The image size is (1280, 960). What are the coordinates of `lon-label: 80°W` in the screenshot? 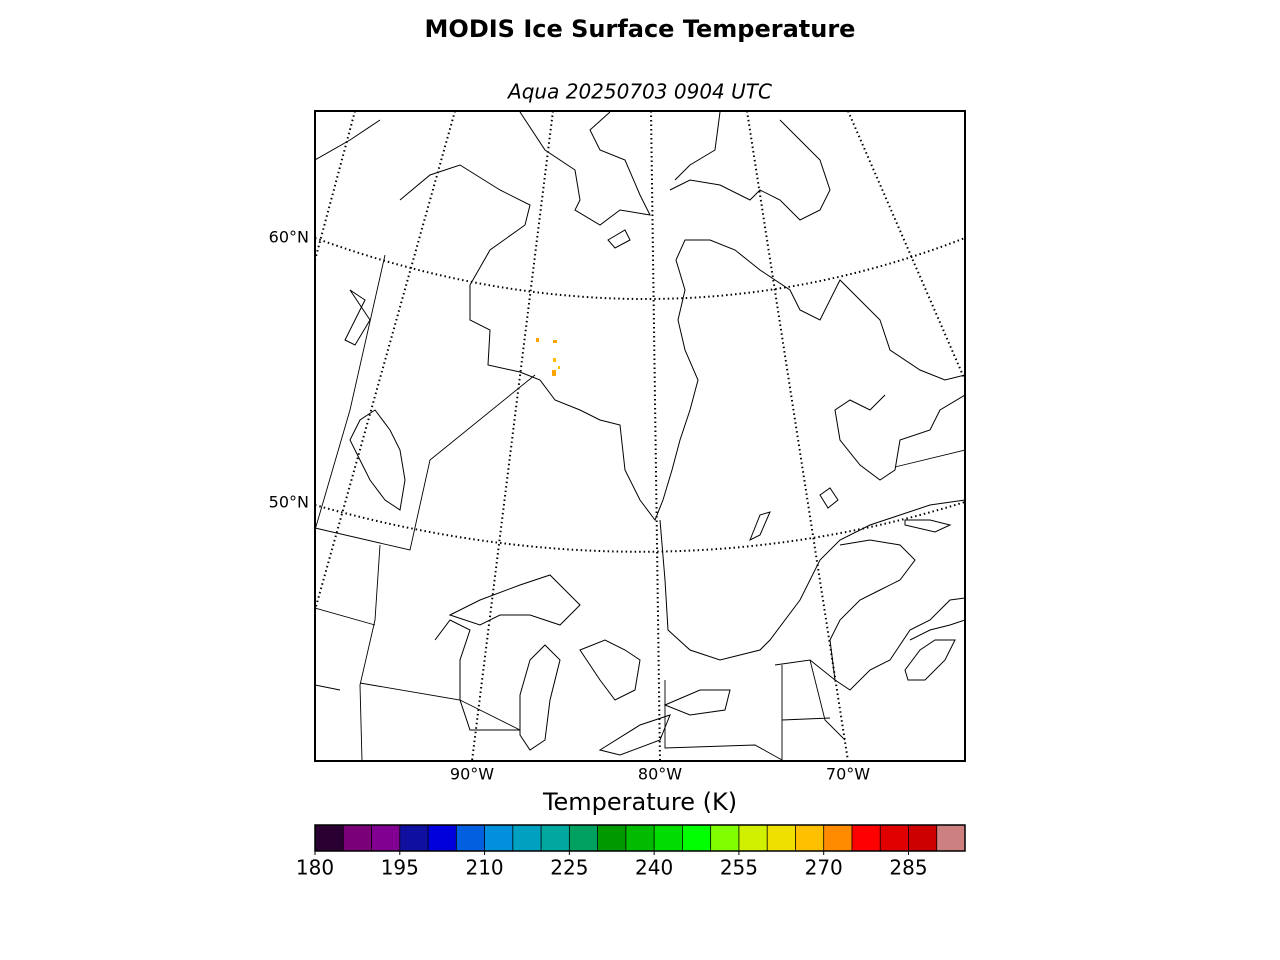 It's located at (660, 774).